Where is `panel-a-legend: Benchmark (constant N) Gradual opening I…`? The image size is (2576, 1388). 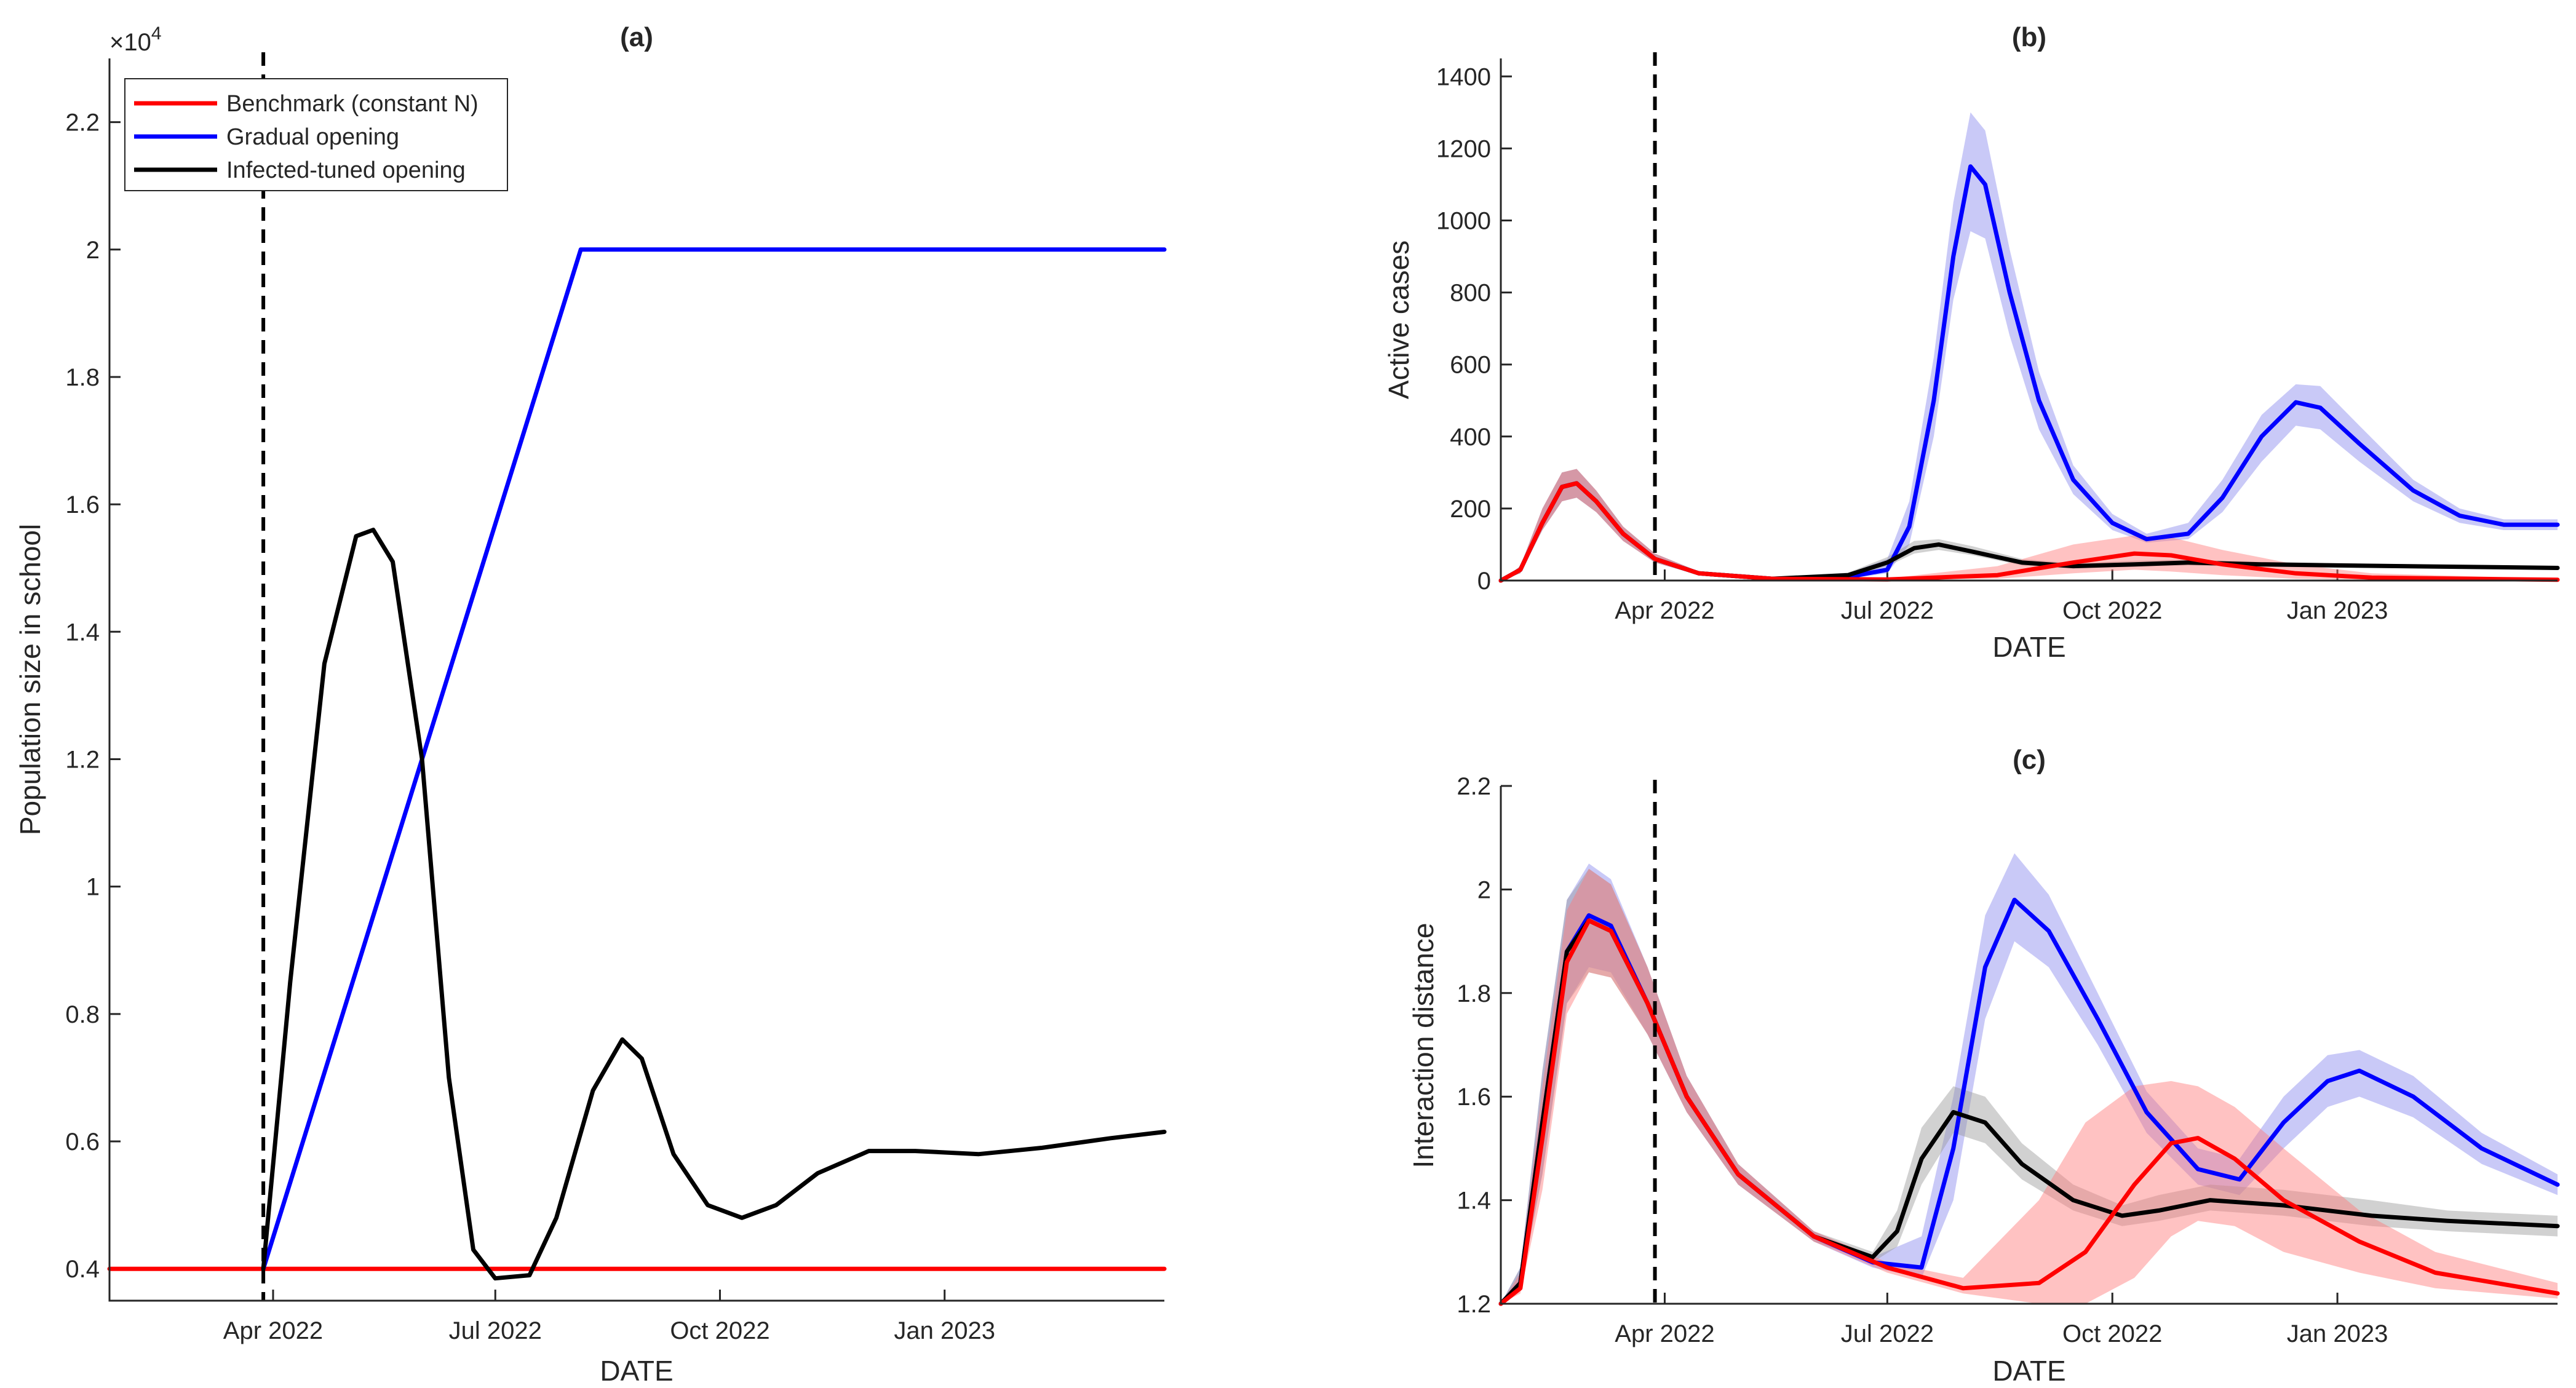 panel-a-legend: Benchmark (constant N) Gradual opening I… is located at coordinates (316, 134).